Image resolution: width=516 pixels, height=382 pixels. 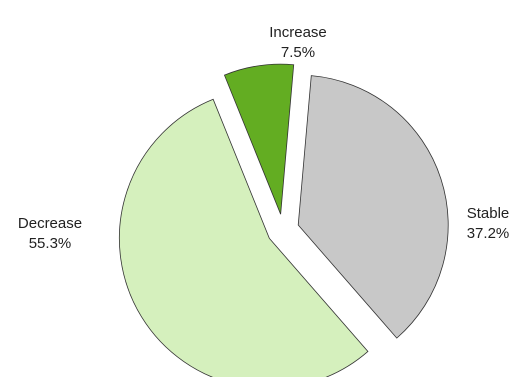 I want to click on slice-value-decrease: 55.3%, so click(x=50, y=243).